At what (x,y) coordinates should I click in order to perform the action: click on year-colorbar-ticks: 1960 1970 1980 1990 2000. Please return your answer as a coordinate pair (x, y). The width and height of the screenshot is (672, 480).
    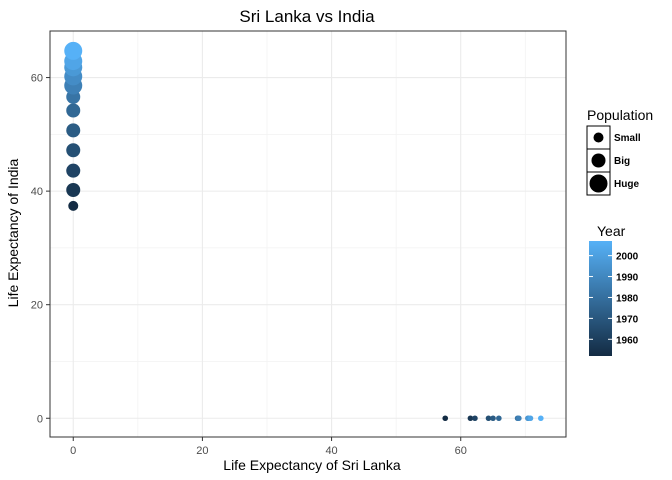
    Looking at the image, I should click on (614, 299).